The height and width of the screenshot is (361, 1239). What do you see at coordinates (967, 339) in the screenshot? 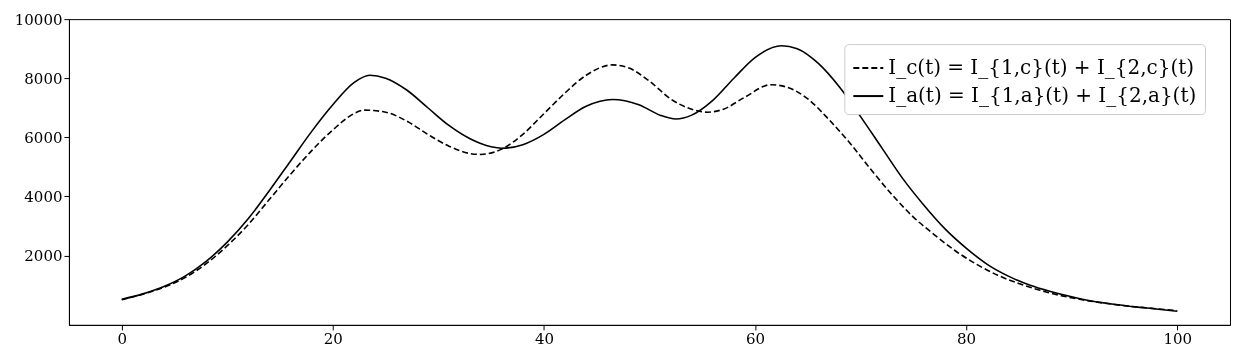
I see `x-tick-label: 80` at bounding box center [967, 339].